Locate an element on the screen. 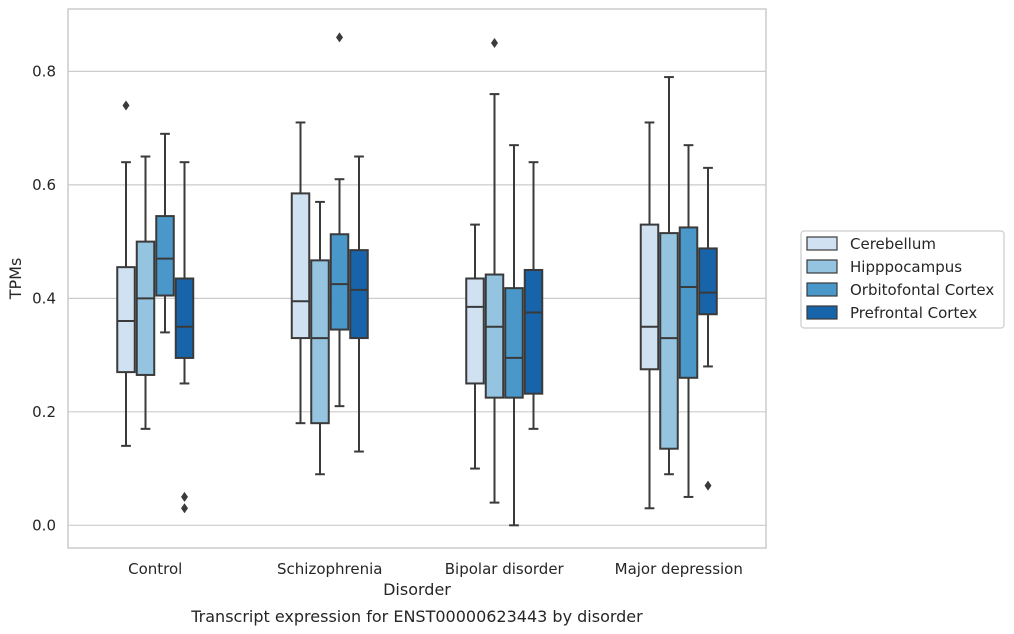 This screenshot has height=634, width=1014. legend-label: Prefrontal Cortex is located at coordinates (913, 313).